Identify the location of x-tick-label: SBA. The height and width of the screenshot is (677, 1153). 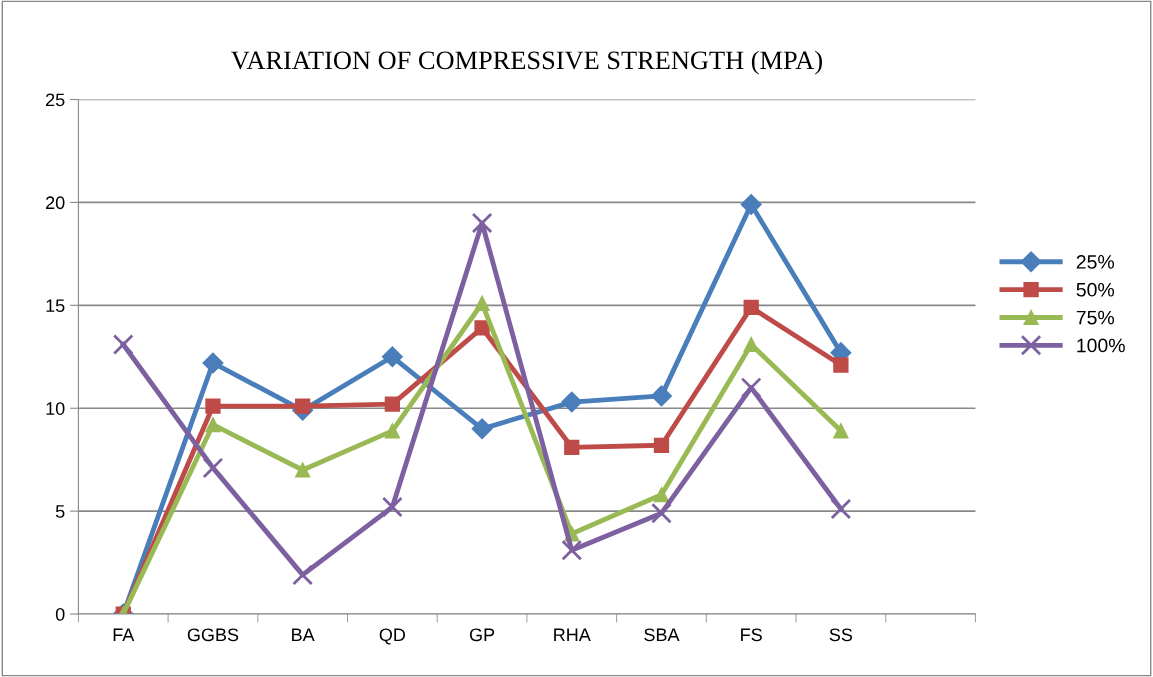
(662, 635).